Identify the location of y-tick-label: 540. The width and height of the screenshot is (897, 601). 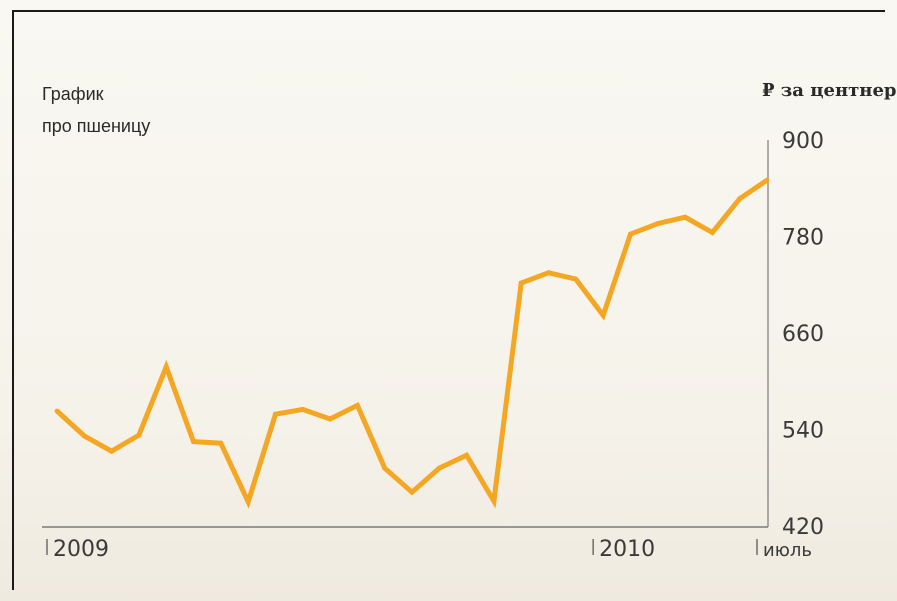
(803, 431).